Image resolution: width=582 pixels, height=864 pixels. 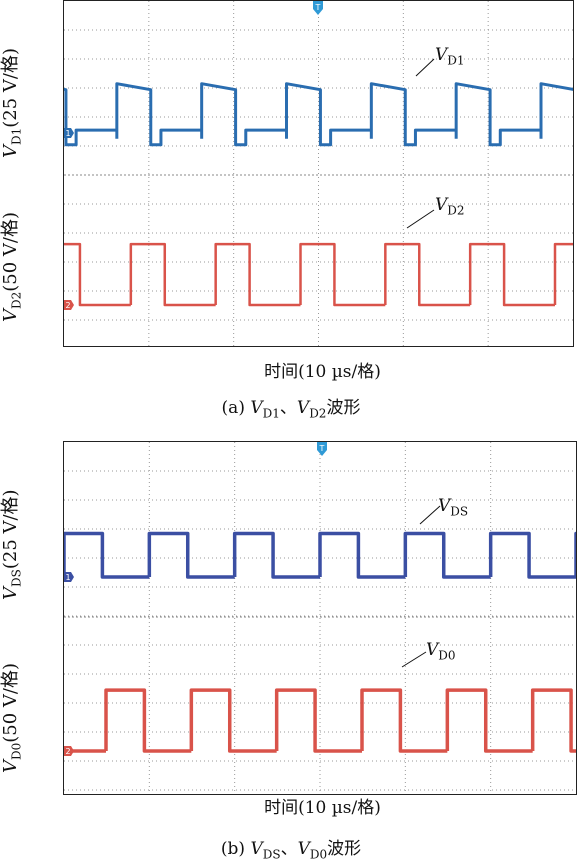 I want to click on waveform-vd1, so click(x=318, y=114).